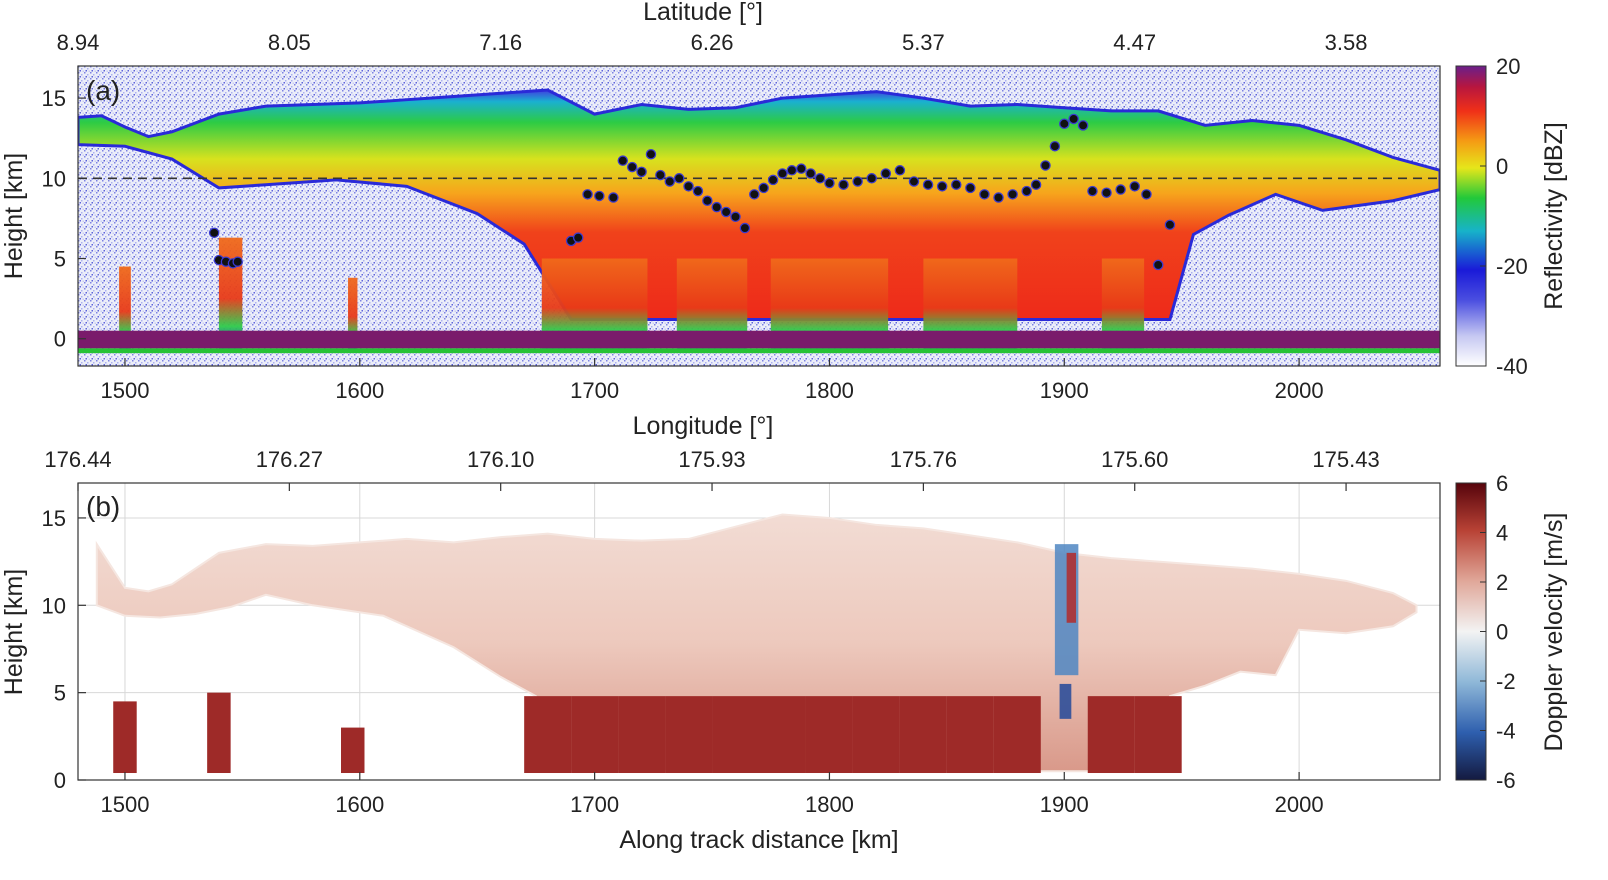  I want to click on b-x-tick-label: 1800, so click(829, 804).